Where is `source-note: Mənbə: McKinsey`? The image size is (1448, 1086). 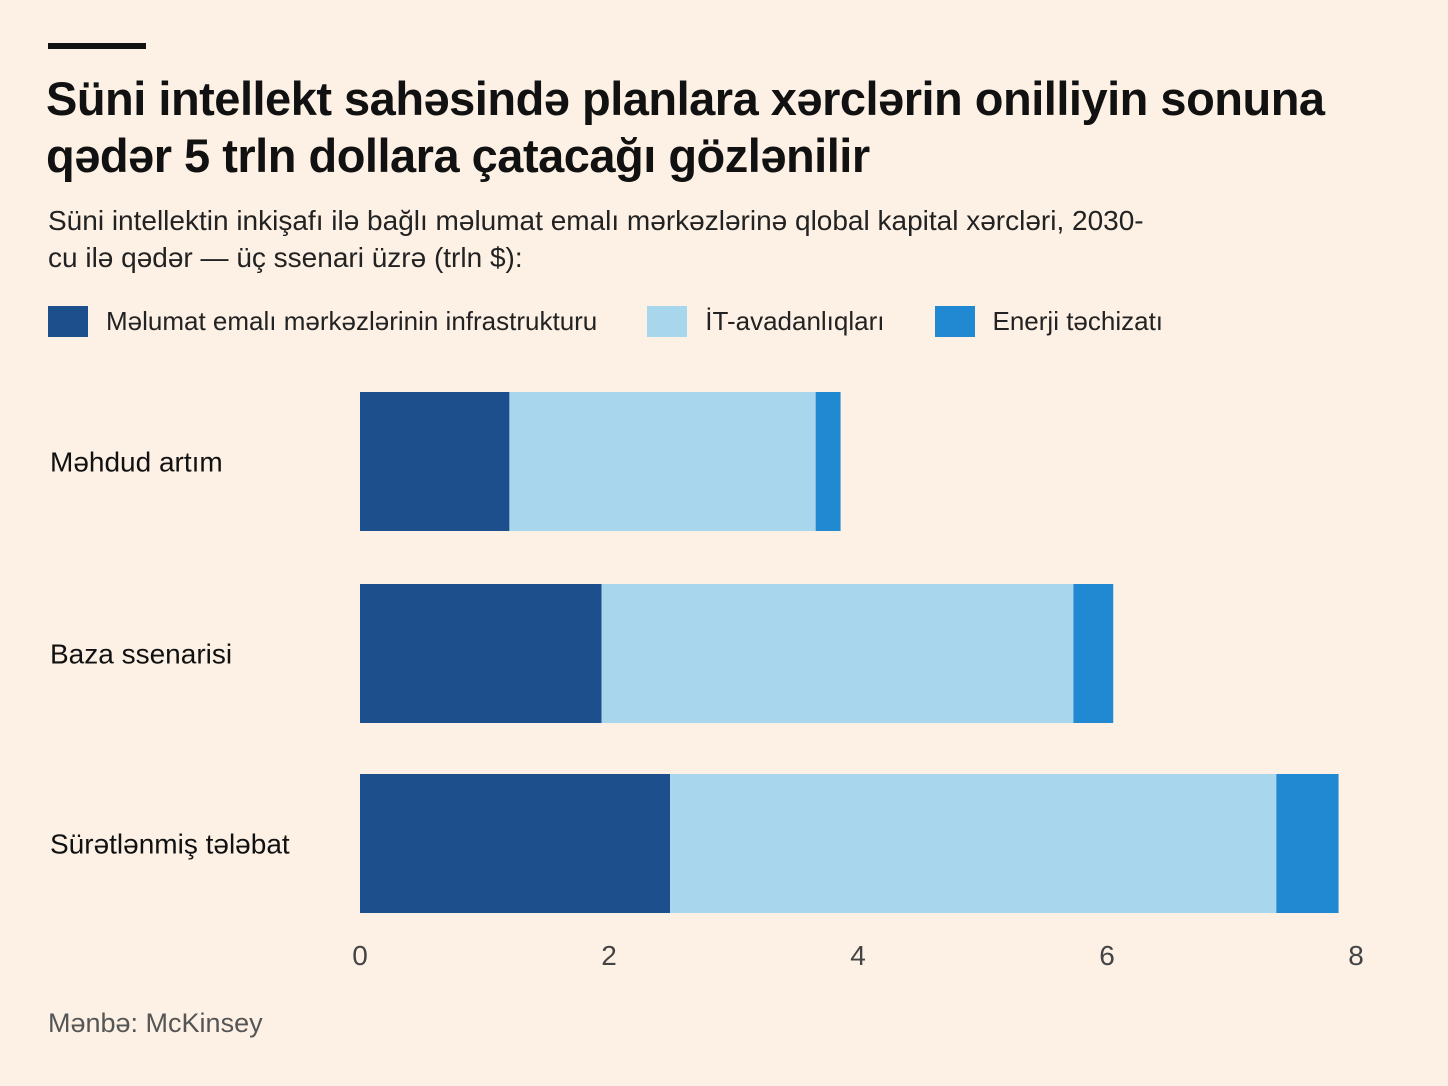 source-note: Mənbə: McKinsey is located at coordinates (155, 1023).